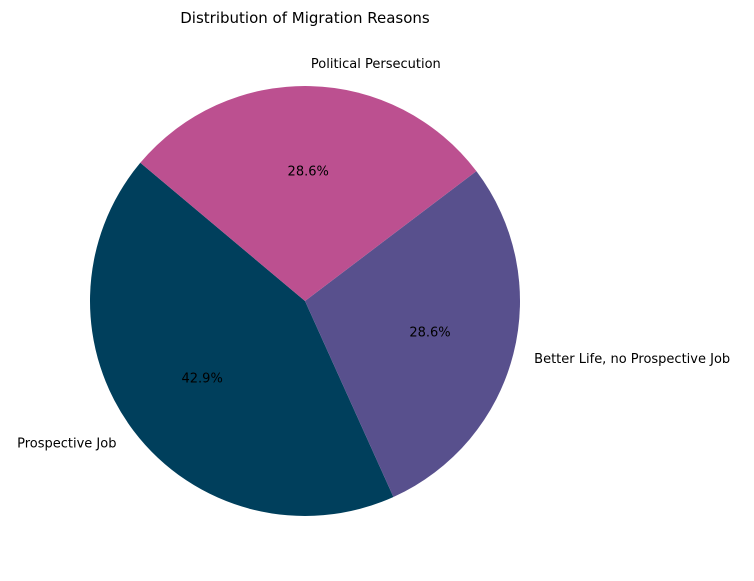 Image resolution: width=754 pixels, height=581 pixels. Describe the element at coordinates (429, 332) in the screenshot. I see `slice-percent-1: 28.6%` at that location.